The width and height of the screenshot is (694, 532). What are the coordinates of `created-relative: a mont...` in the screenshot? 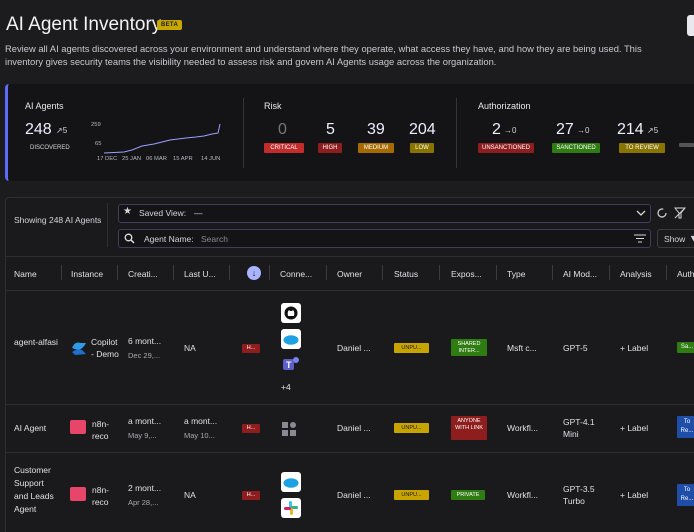 It's located at (145, 421).